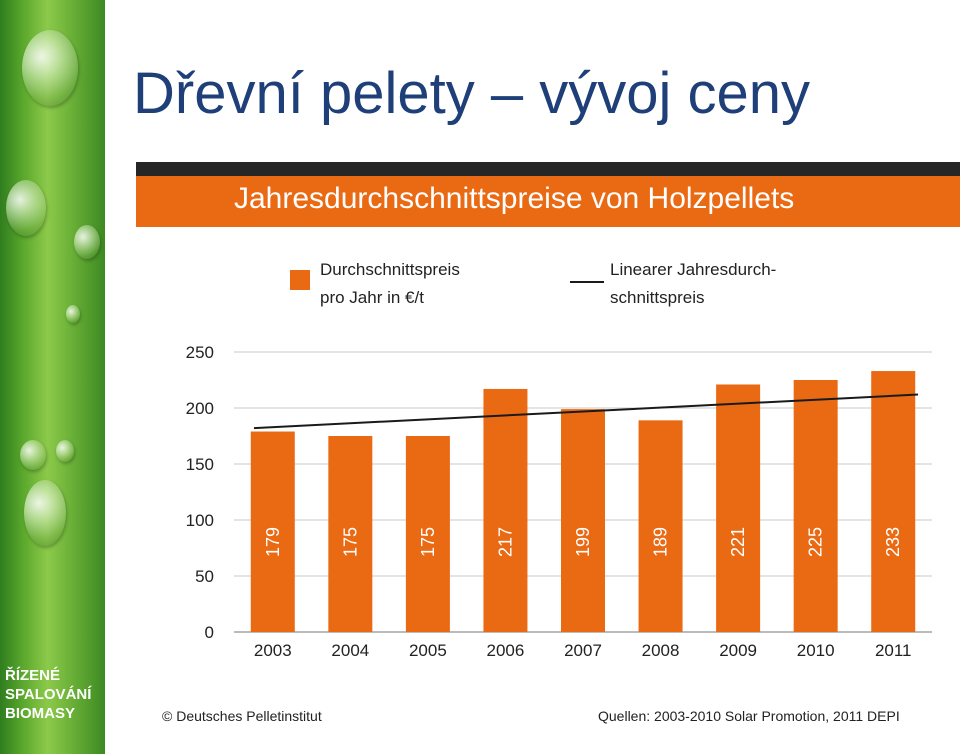 This screenshot has height=754, width=960. I want to click on y-tick-label: 50, so click(204, 576).